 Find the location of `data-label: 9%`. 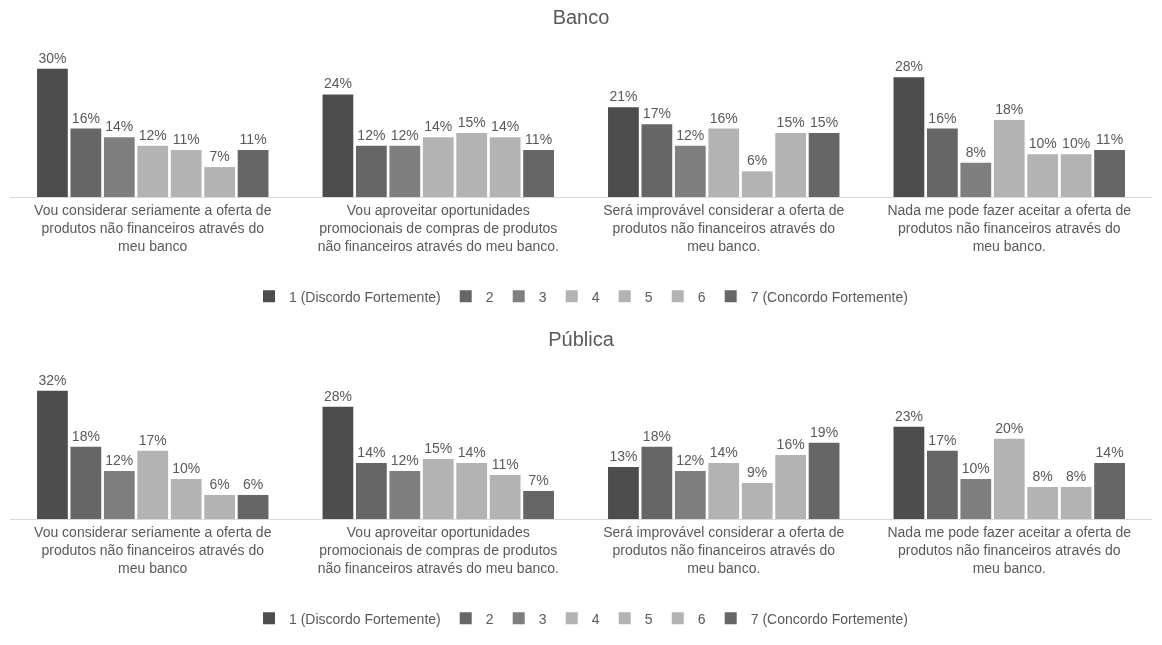

data-label: 9% is located at coordinates (757, 471).